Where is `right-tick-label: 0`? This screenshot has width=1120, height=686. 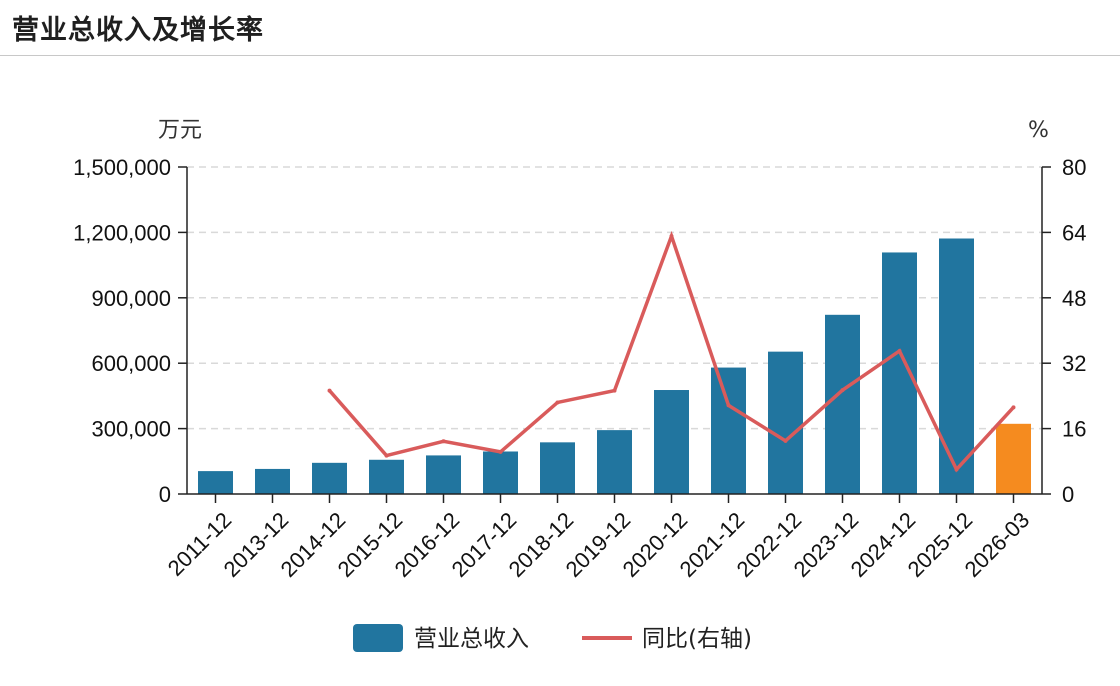 right-tick-label: 0 is located at coordinates (1068, 494).